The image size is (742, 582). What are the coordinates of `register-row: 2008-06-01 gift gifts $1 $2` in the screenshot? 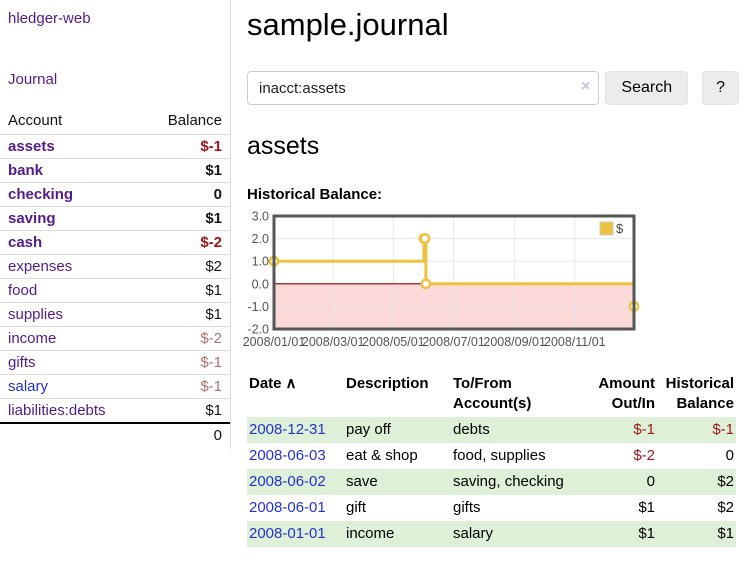 It's located at (491, 508).